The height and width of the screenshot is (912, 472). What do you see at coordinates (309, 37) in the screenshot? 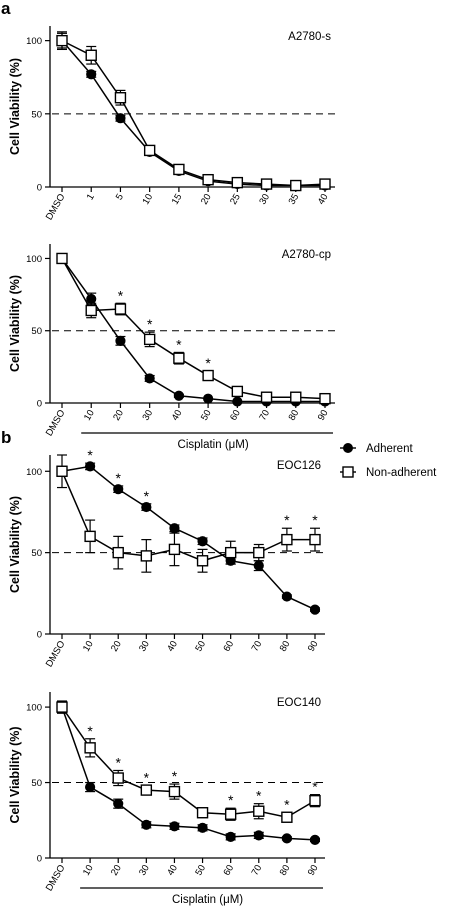
I see `chart-title: A2780-s` at bounding box center [309, 37].